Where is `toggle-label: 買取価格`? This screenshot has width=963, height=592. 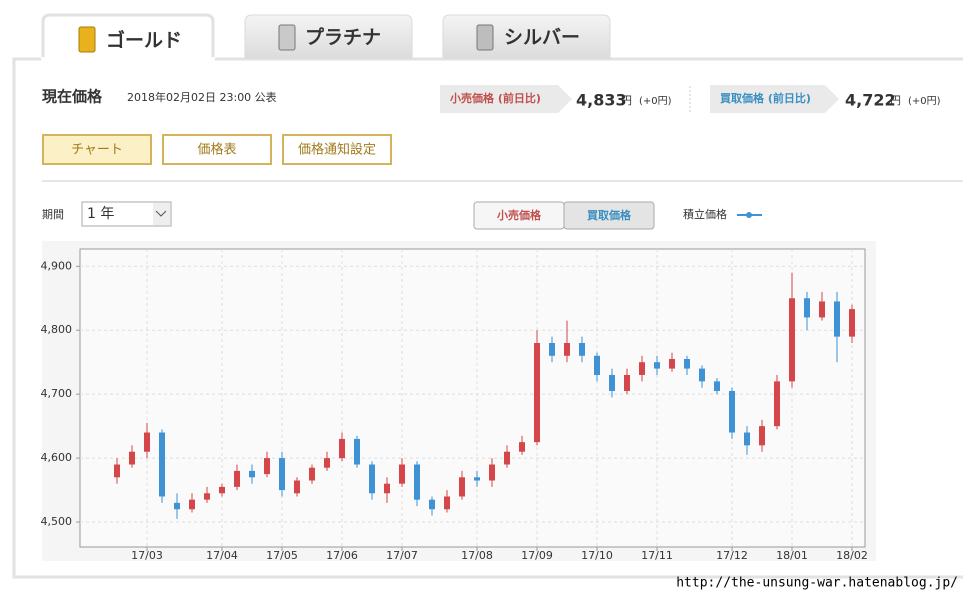 toggle-label: 買取価格 is located at coordinates (609, 215).